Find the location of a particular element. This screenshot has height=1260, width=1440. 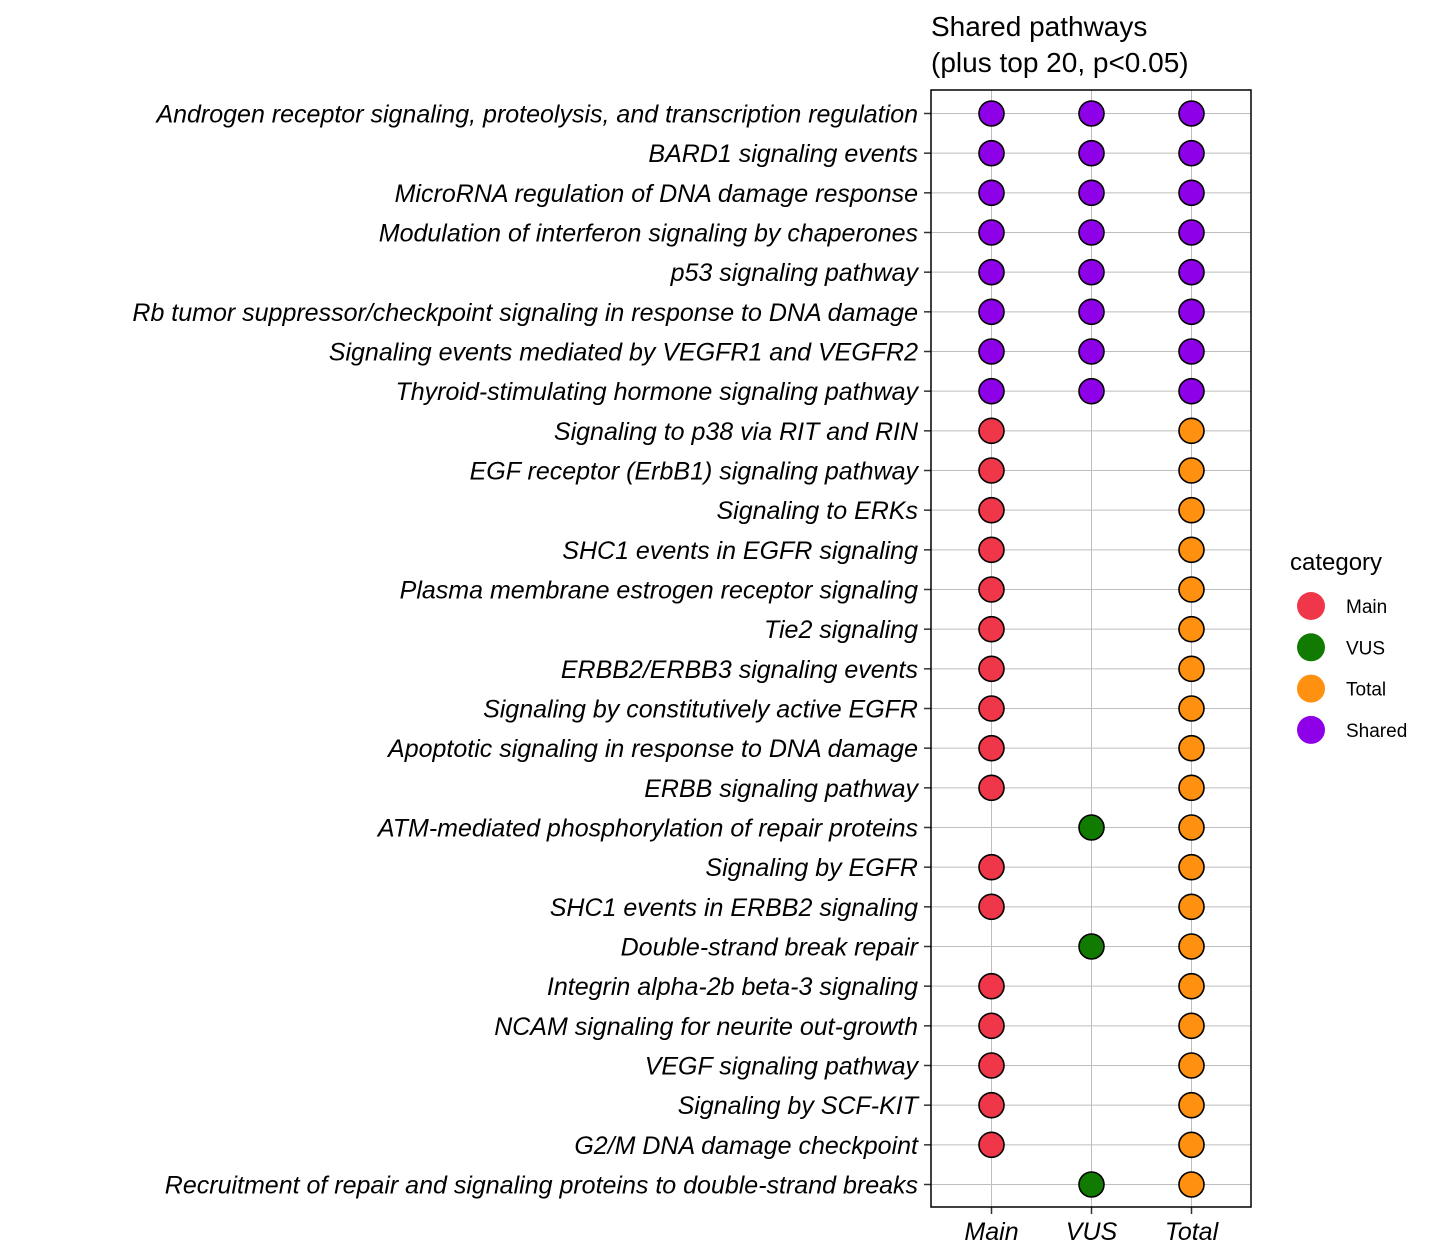

y-tick-label: p53 signaling pathway is located at coordinates (795, 273).